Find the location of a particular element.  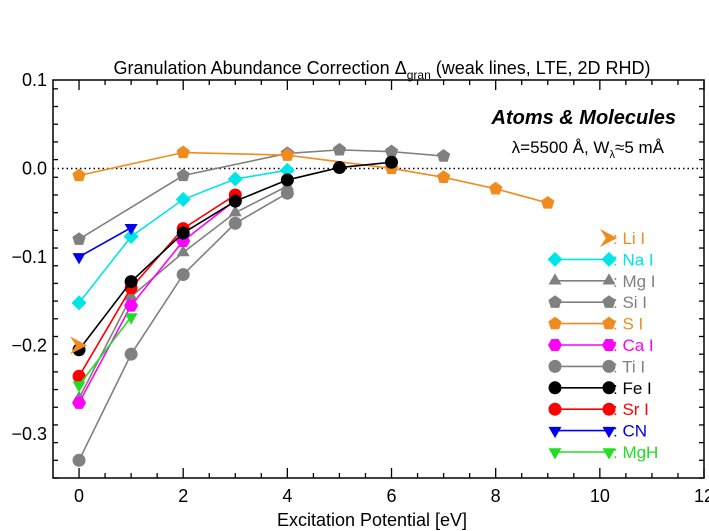

x-tick-label: 4 is located at coordinates (287, 496).